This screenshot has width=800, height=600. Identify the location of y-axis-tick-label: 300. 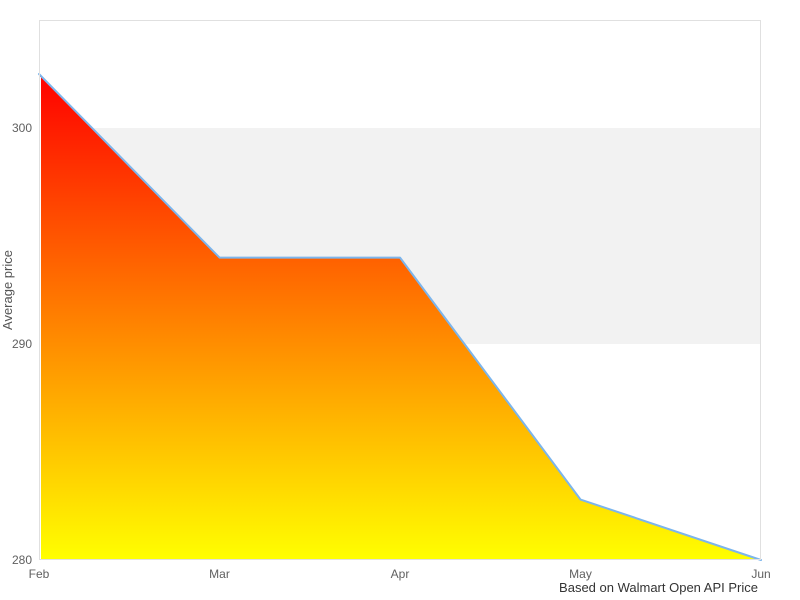
(22, 128).